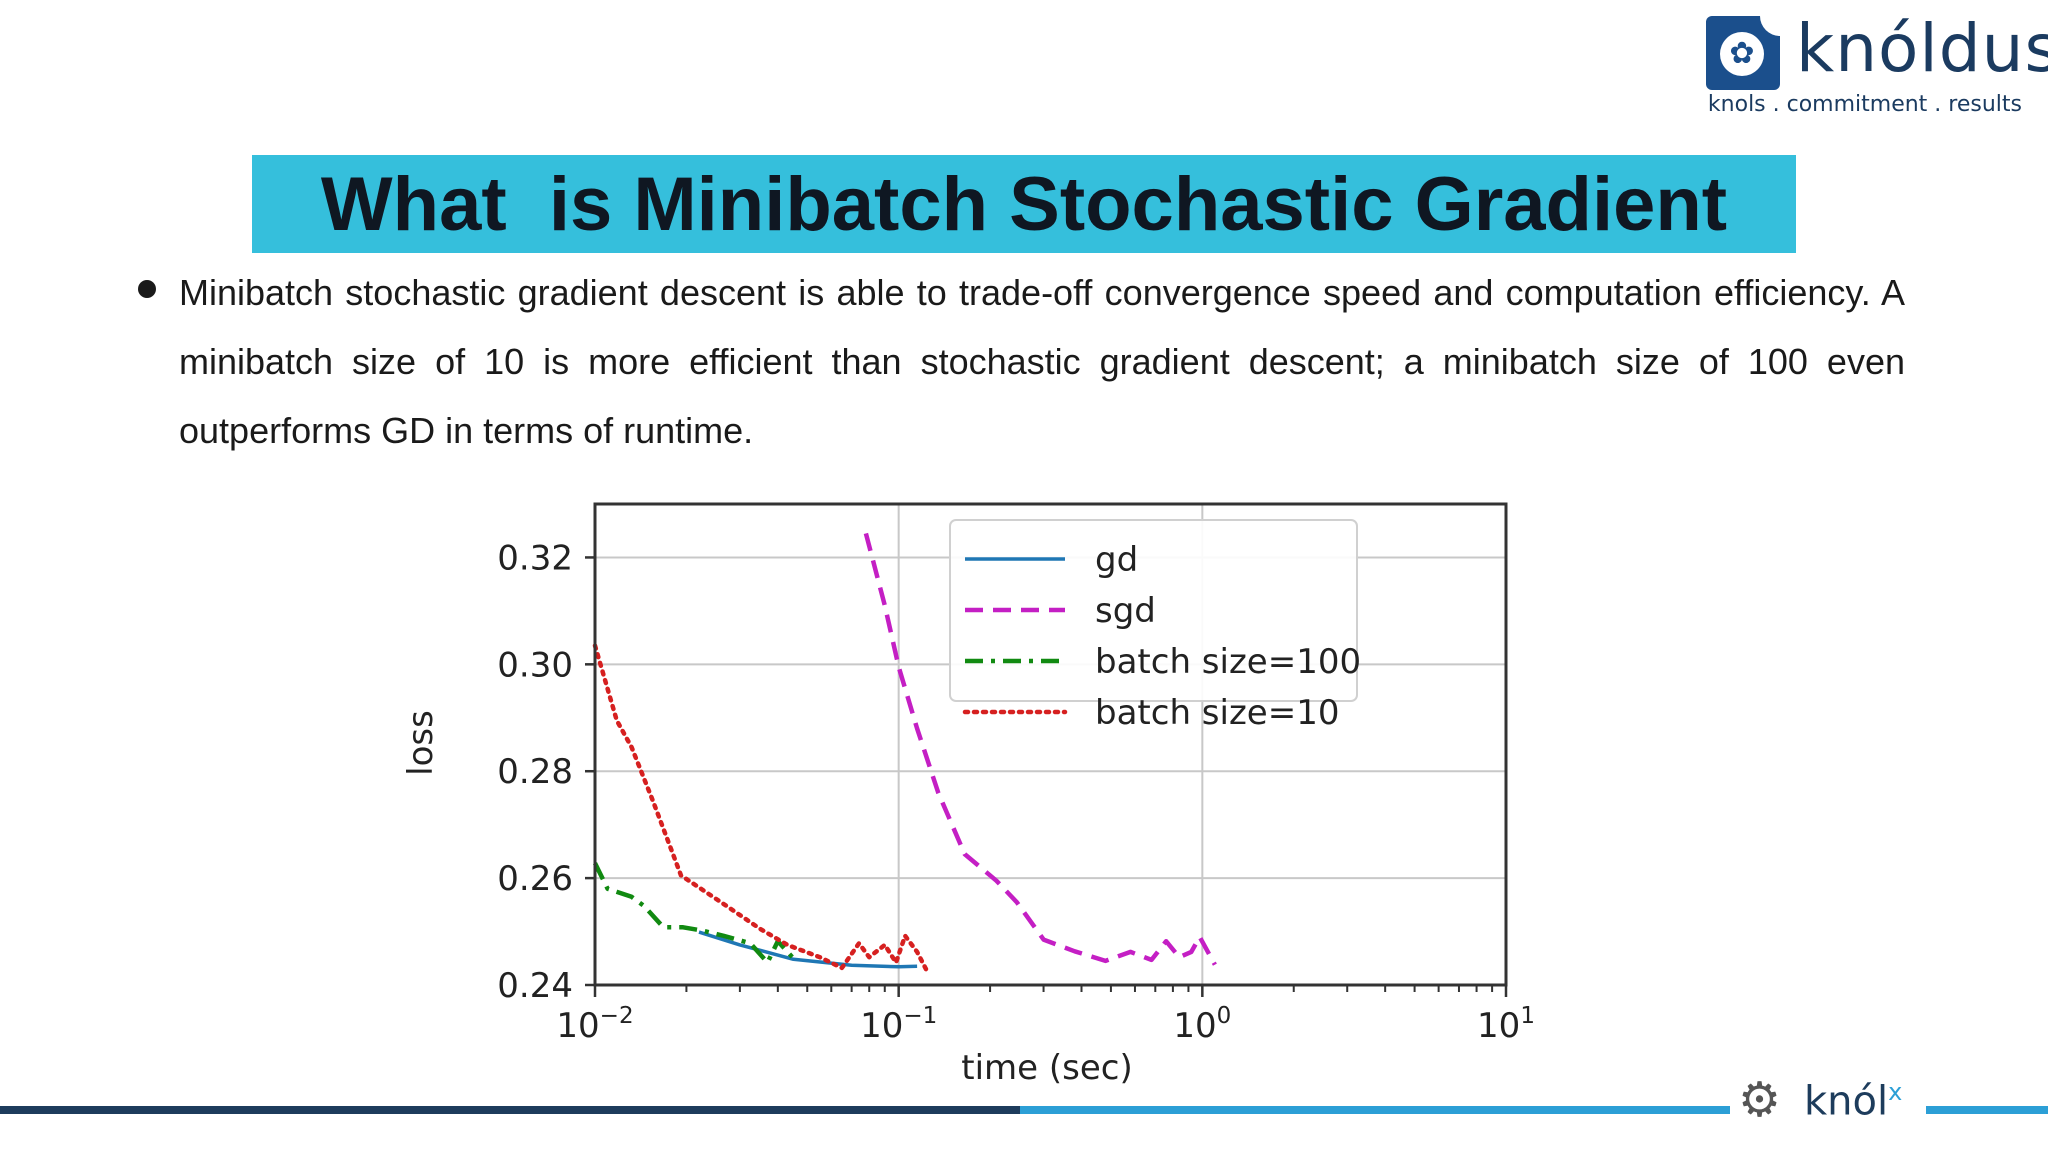  Describe the element at coordinates (535, 986) in the screenshot. I see `y-tick-label: 0.24` at that location.